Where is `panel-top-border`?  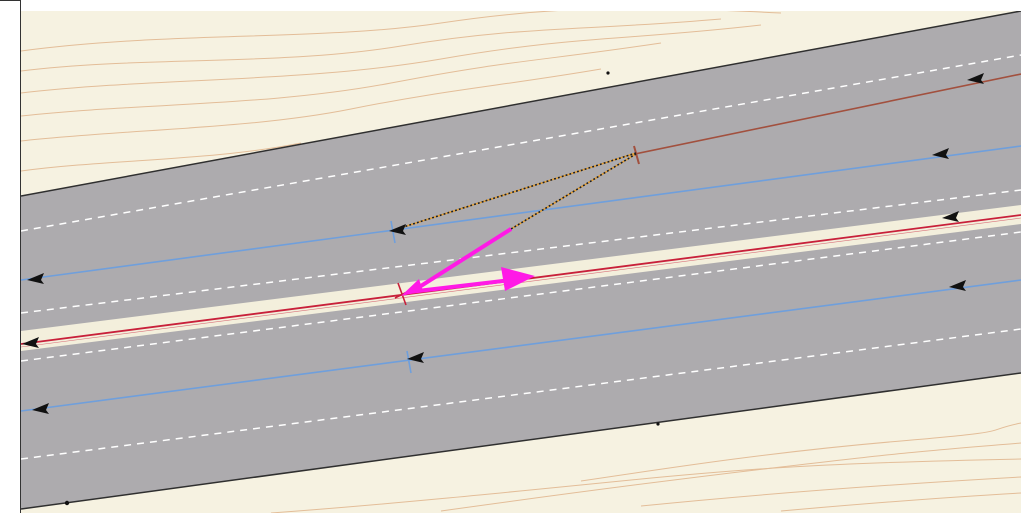
panel-top-border is located at coordinates (10, 0).